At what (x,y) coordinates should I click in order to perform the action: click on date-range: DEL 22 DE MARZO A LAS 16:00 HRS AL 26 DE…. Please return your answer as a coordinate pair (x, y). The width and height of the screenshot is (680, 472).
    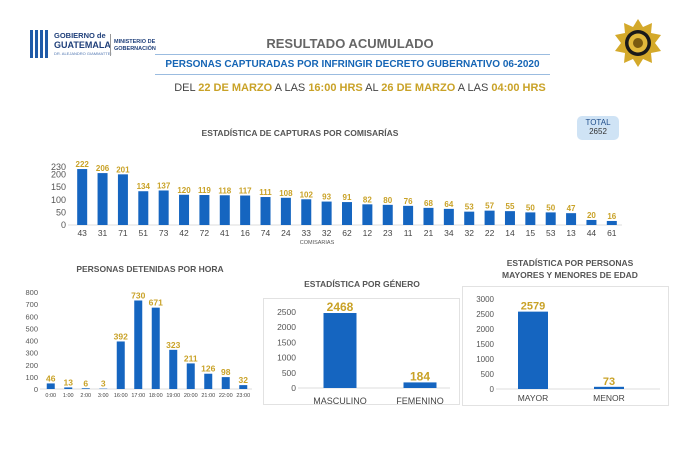
    Looking at the image, I should click on (360, 88).